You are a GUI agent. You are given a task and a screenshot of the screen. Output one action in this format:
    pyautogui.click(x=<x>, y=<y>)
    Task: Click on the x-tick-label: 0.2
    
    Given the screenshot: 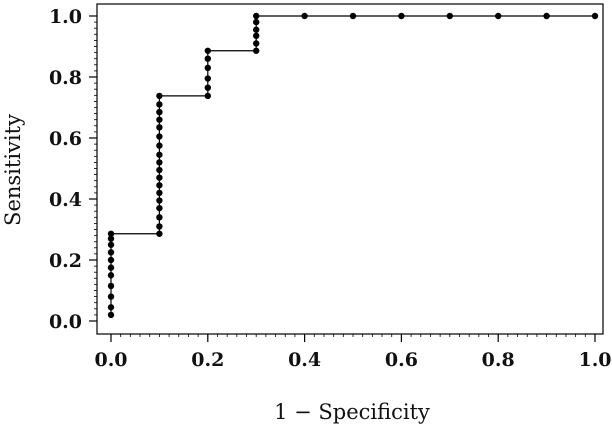 What is the action you would take?
    pyautogui.click(x=207, y=360)
    